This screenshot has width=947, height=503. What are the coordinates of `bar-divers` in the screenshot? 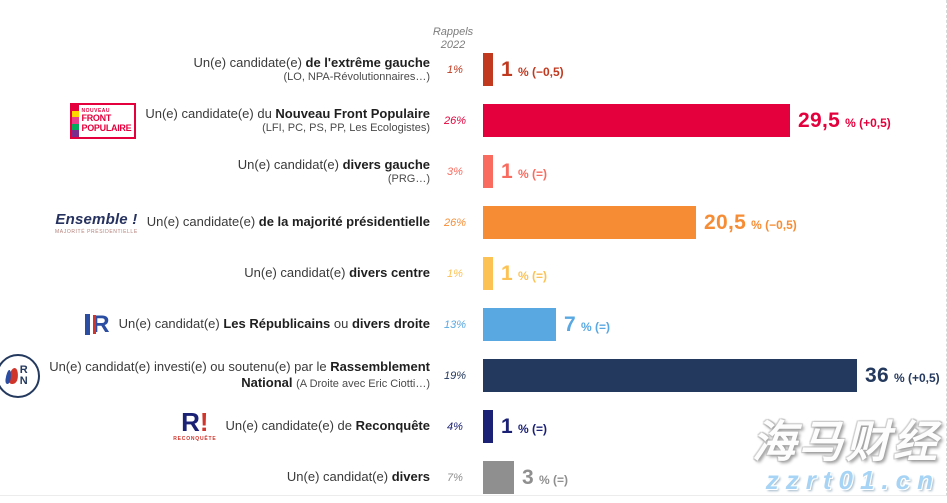 It's located at (498, 477).